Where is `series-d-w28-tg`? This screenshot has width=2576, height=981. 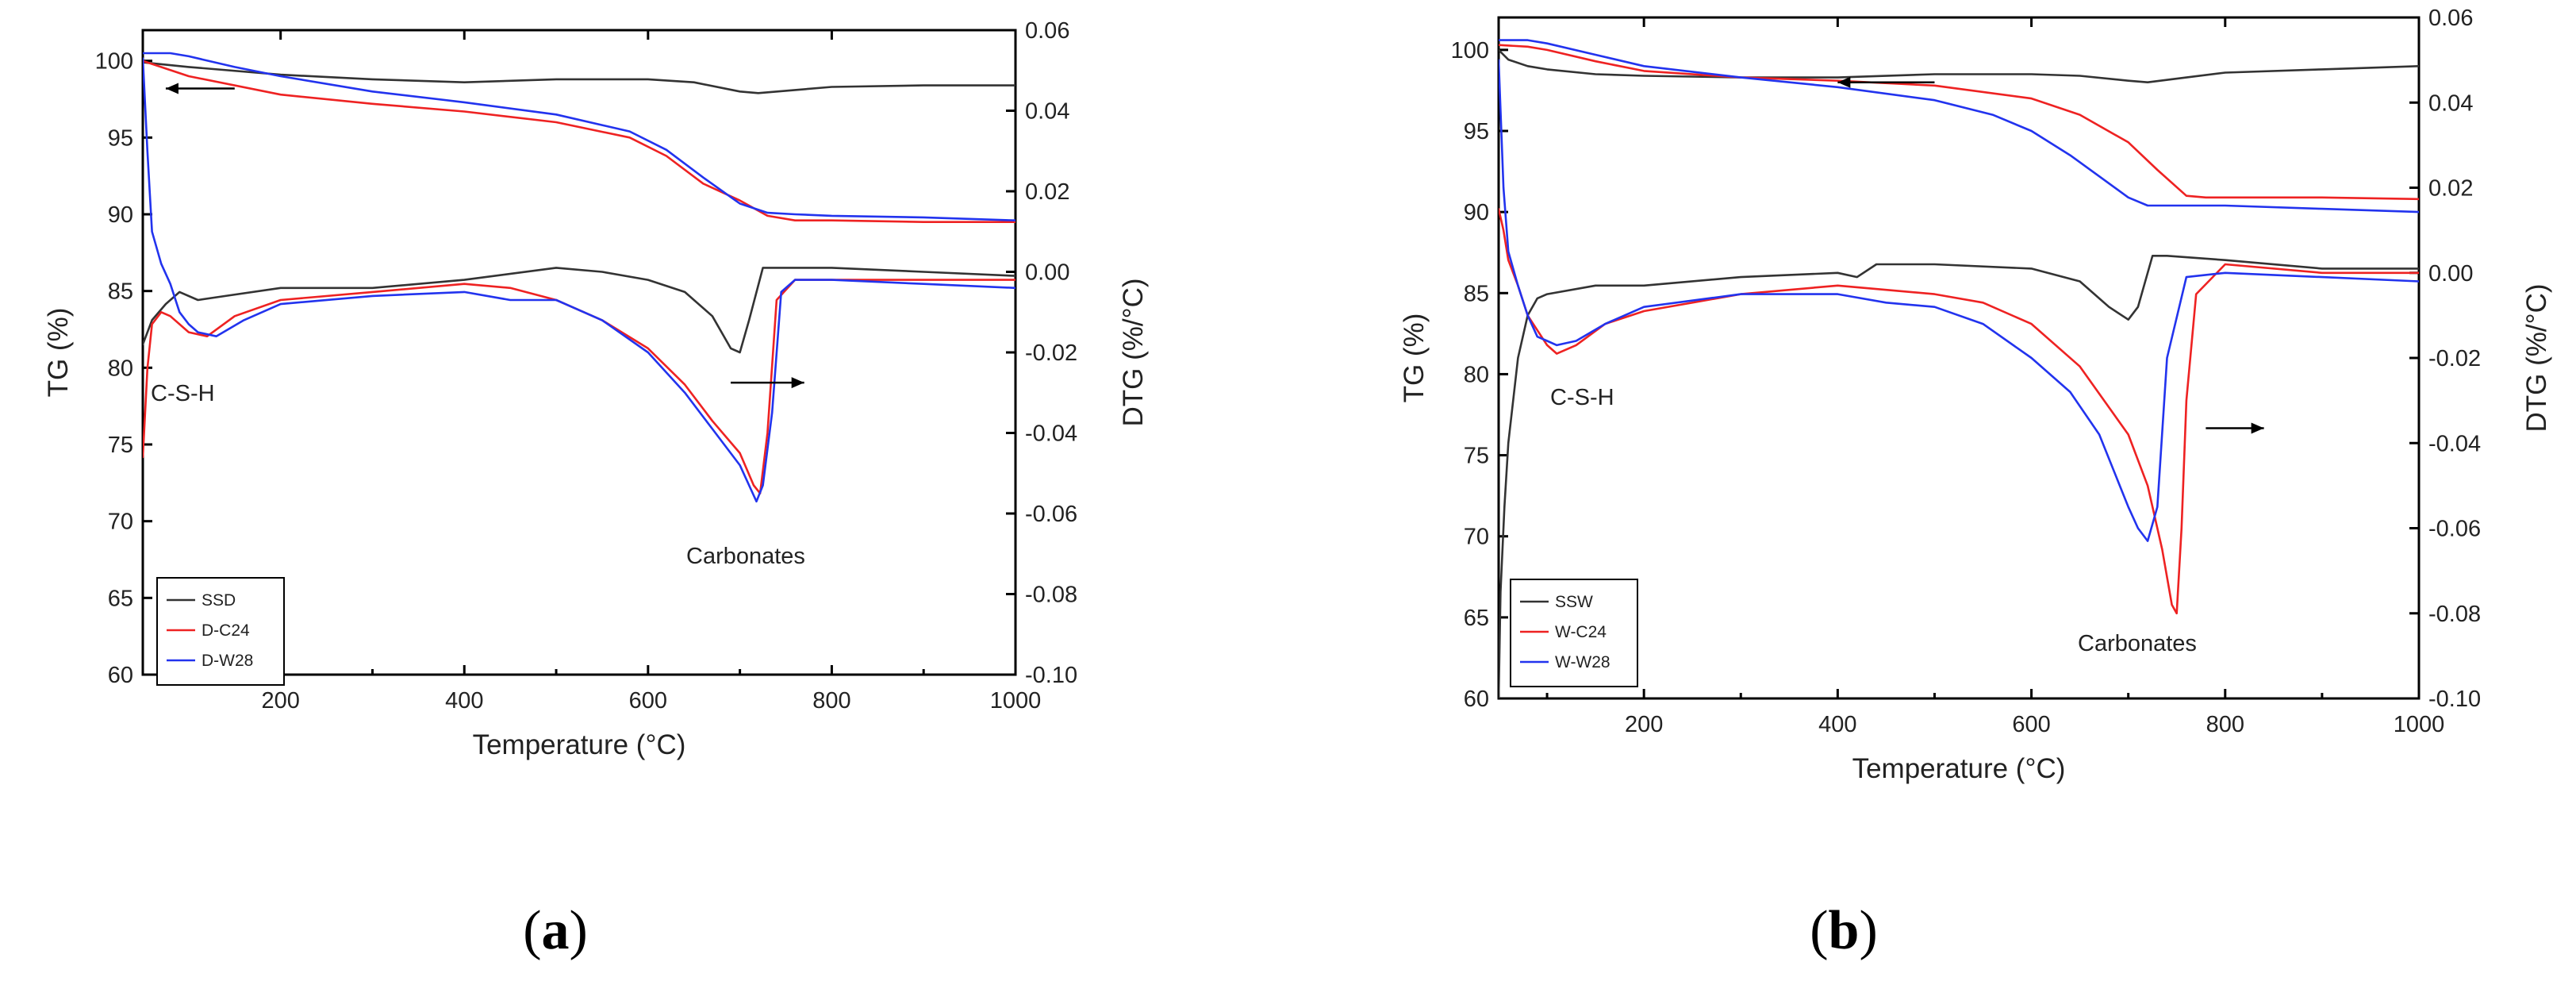 series-d-w28-tg is located at coordinates (579, 136).